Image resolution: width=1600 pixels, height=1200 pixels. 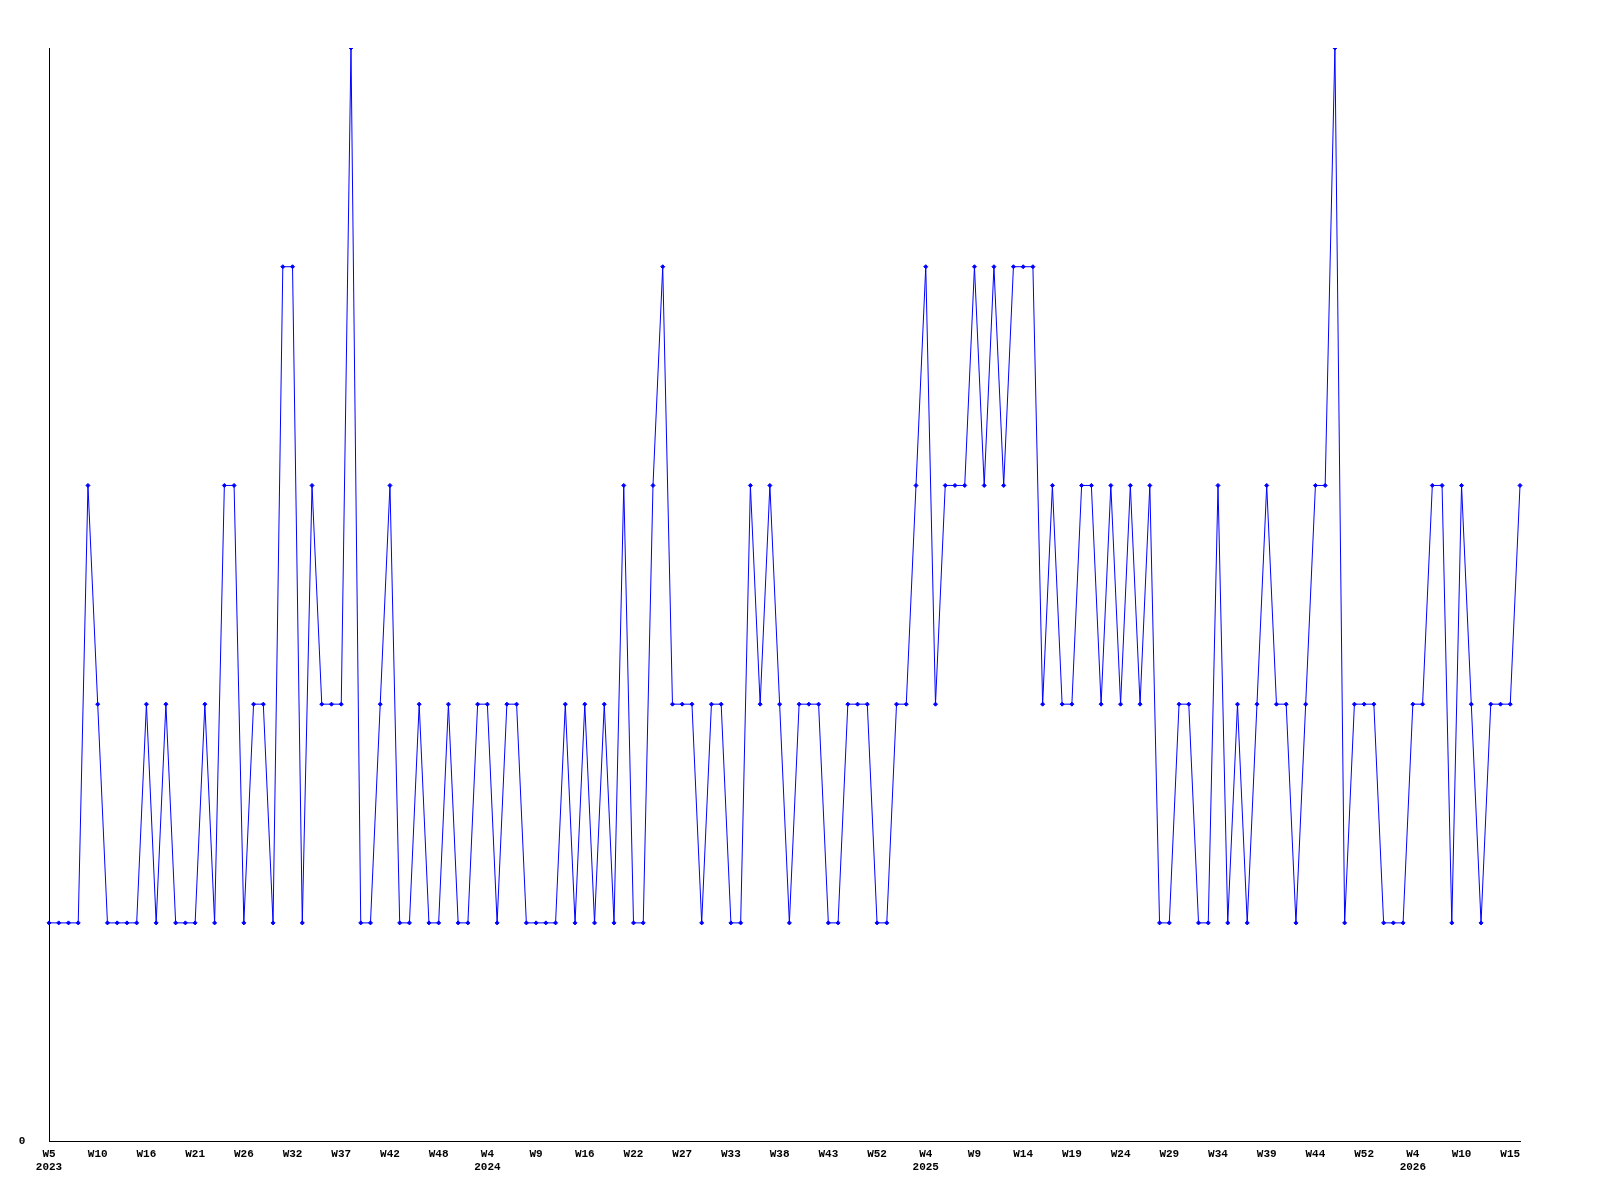 What do you see at coordinates (1120, 1153) in the screenshot?
I see `x-tick-label: W24` at bounding box center [1120, 1153].